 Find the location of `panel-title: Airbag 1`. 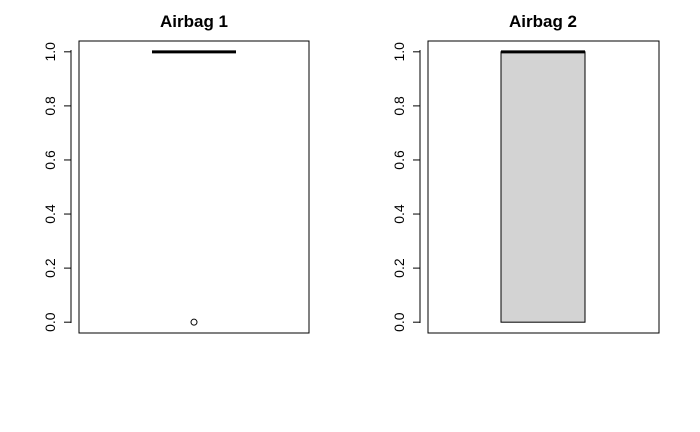

panel-title: Airbag 1 is located at coordinates (194, 21).